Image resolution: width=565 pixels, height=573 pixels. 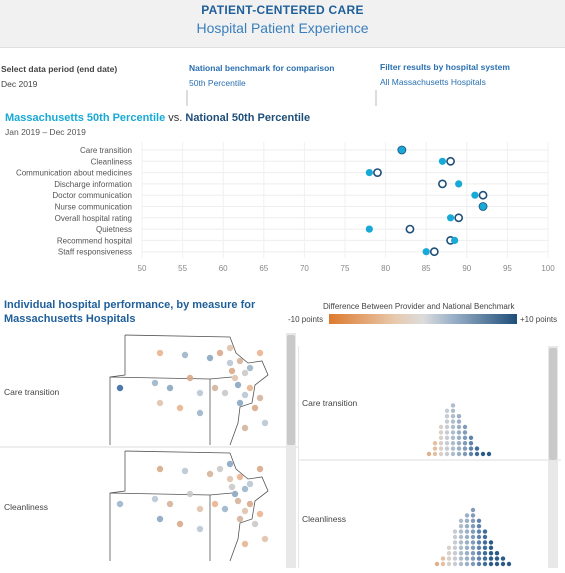 What do you see at coordinates (19, 84) in the screenshot?
I see `filter-value: Dec 2019` at bounding box center [19, 84].